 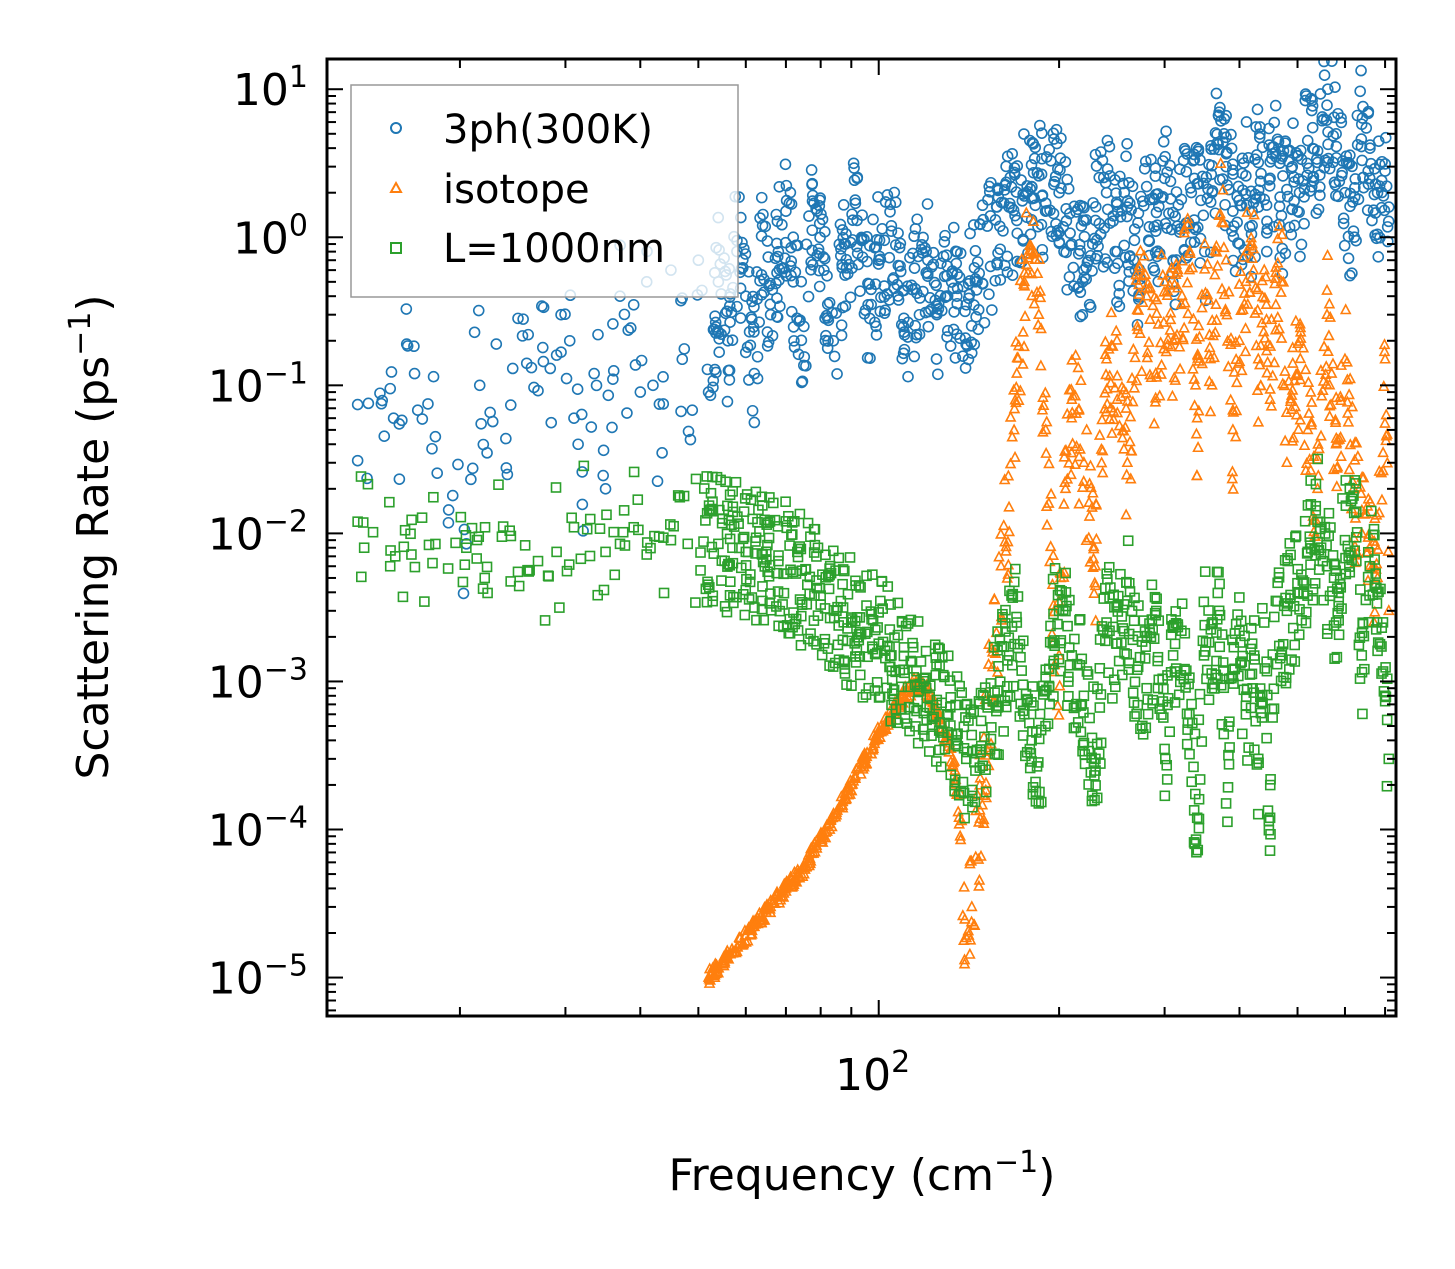 I want to click on legend-marker-circle, so click(x=396, y=128).